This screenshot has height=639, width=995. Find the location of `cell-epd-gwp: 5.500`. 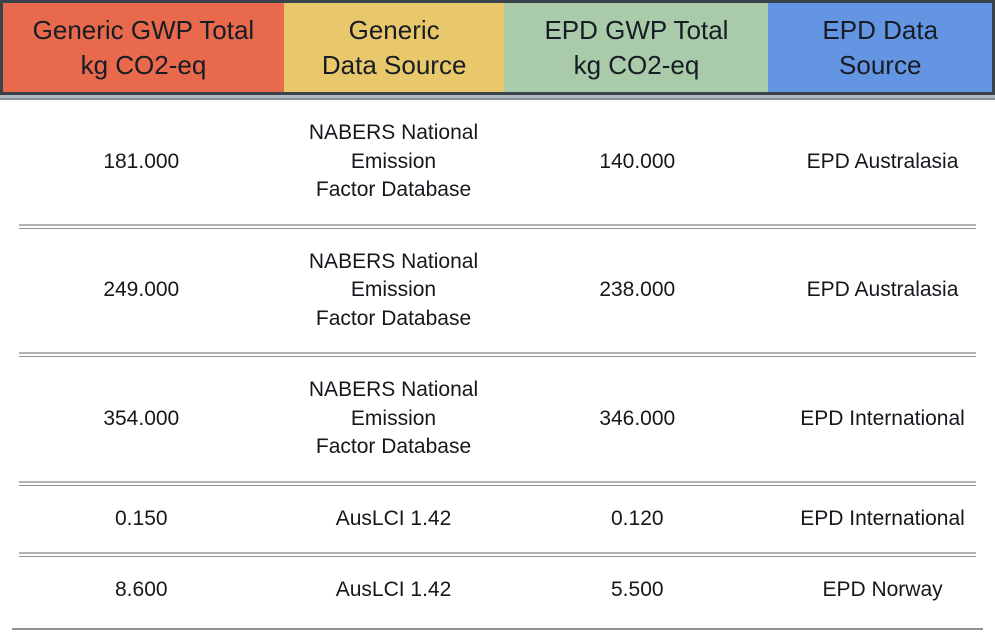

cell-epd-gwp: 5.500 is located at coordinates (637, 590).